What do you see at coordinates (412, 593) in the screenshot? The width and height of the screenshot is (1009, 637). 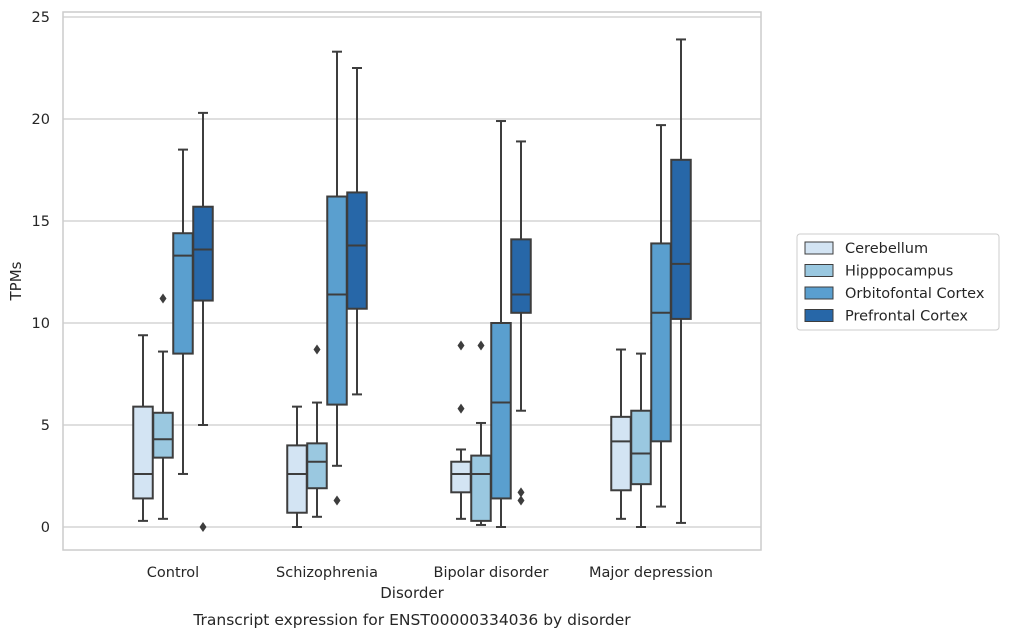 I see `x-axis-label: Disorder` at bounding box center [412, 593].